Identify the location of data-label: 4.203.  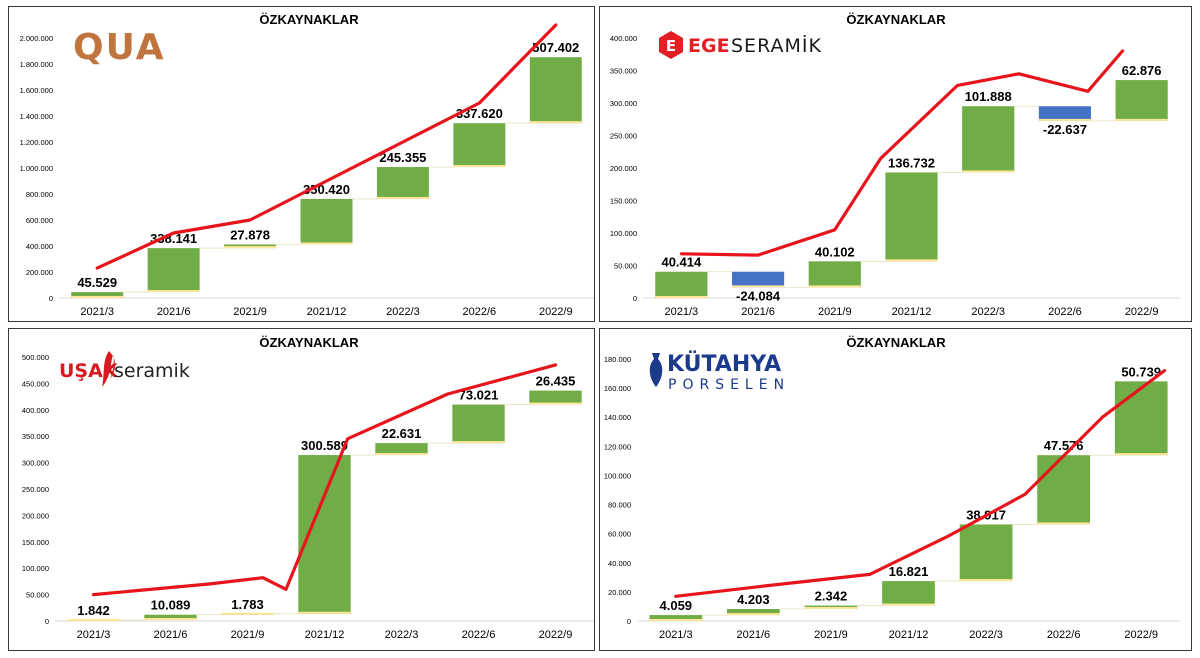
(753, 599).